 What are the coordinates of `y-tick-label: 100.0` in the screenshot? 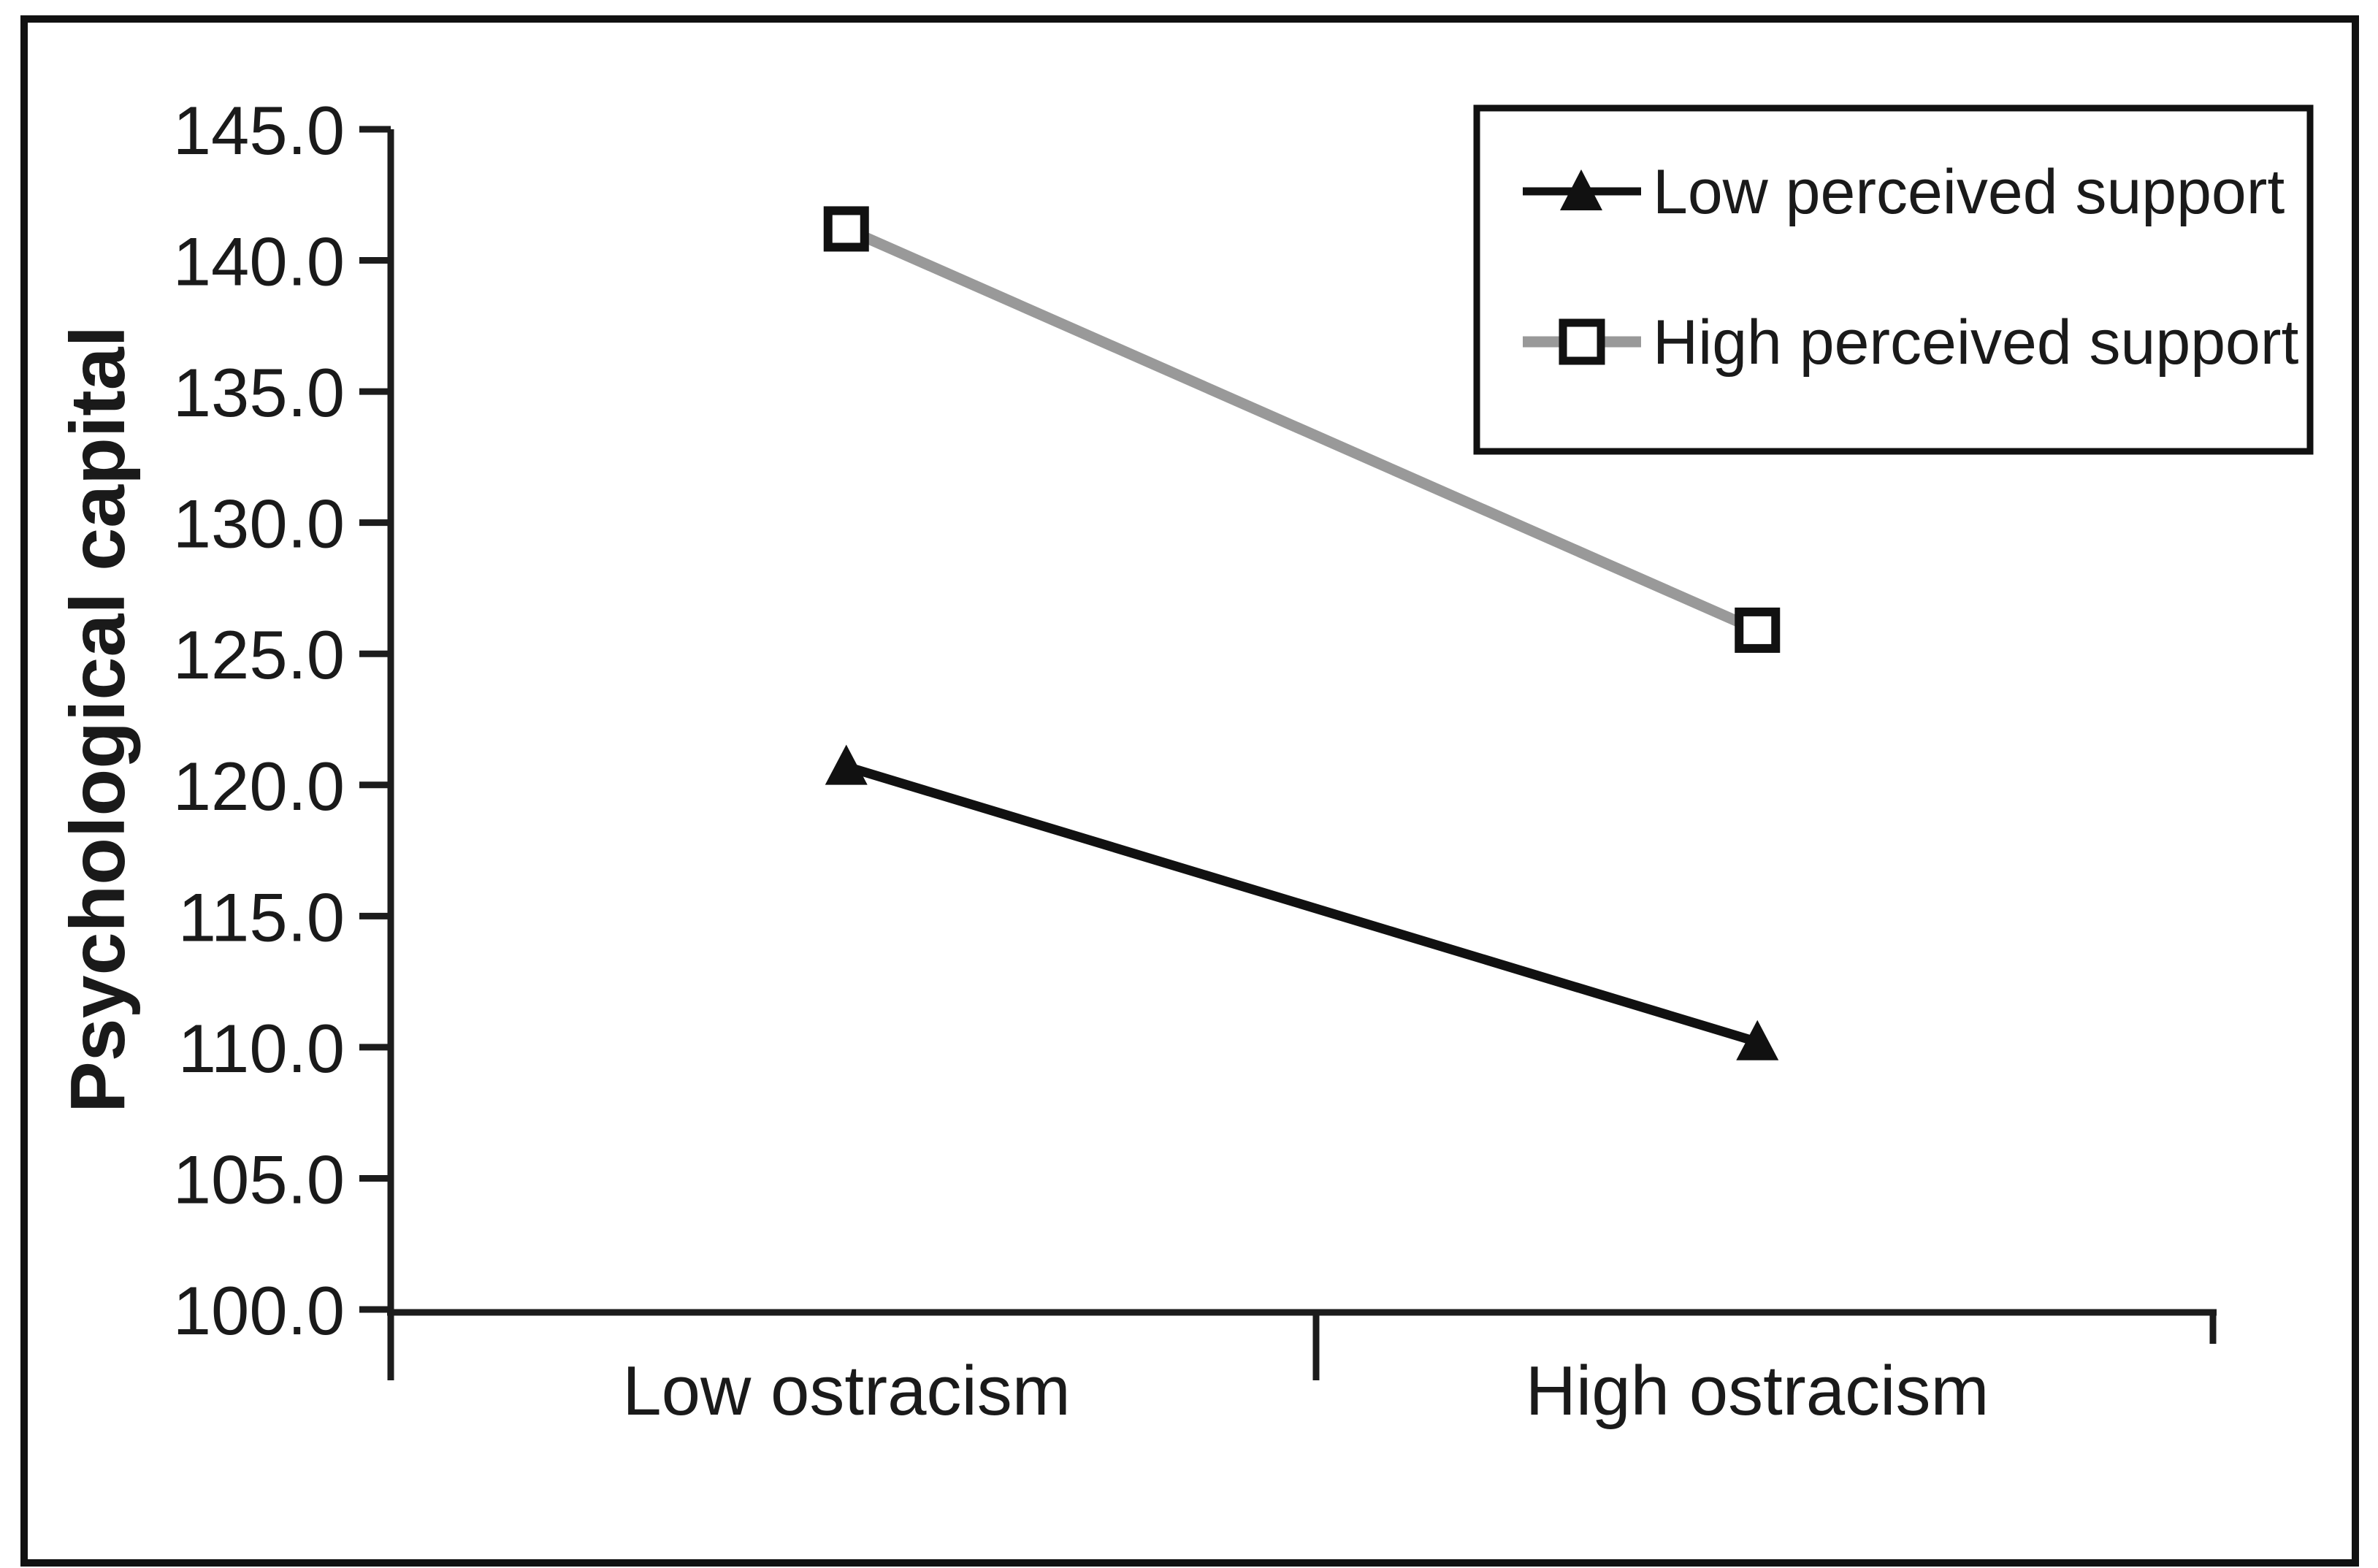 It's located at (259, 1310).